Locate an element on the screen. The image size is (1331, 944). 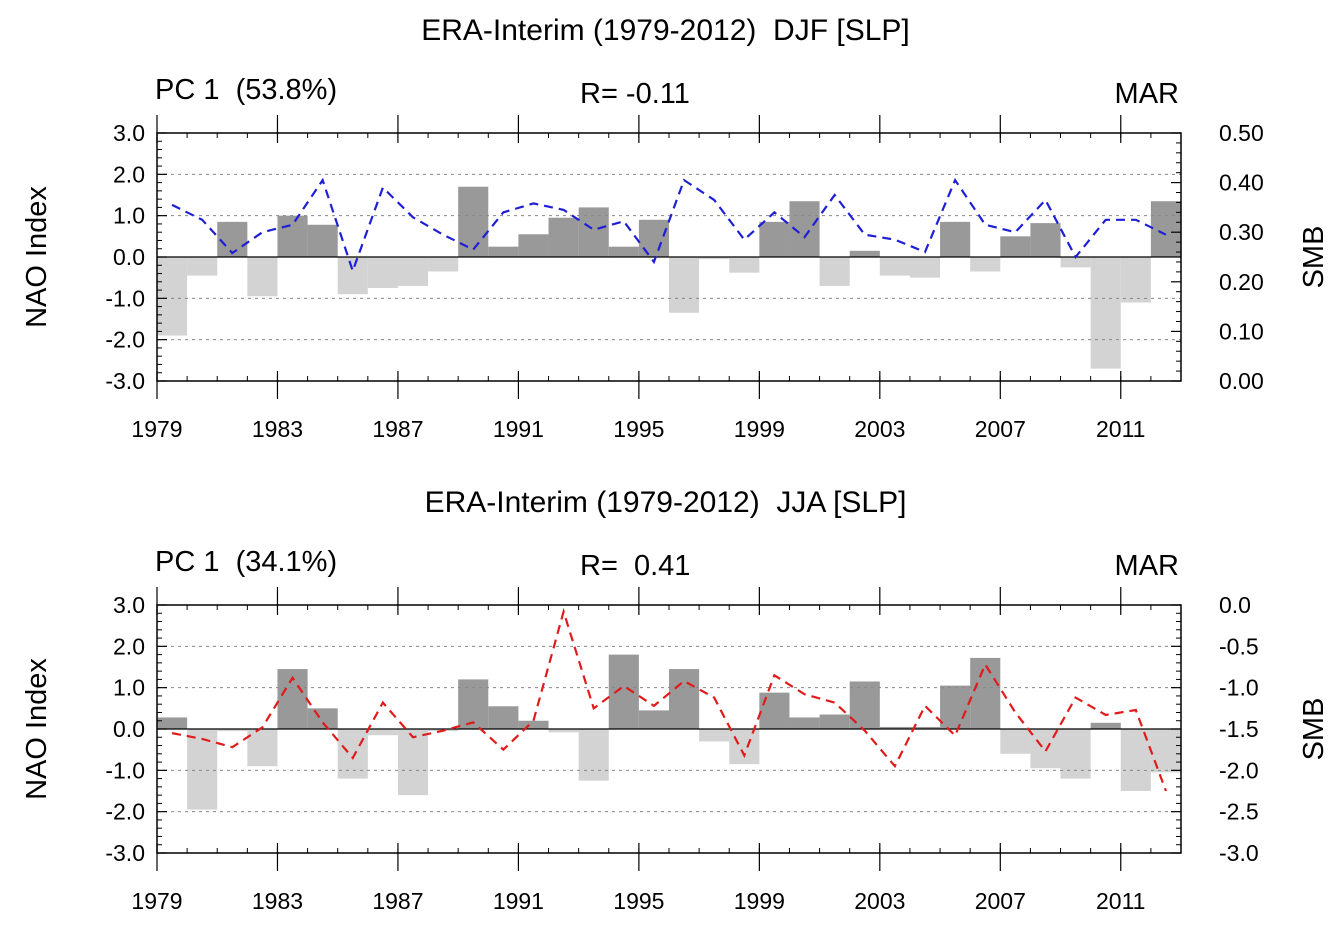
y2-tick-label: 0.0 is located at coordinates (1235, 605).